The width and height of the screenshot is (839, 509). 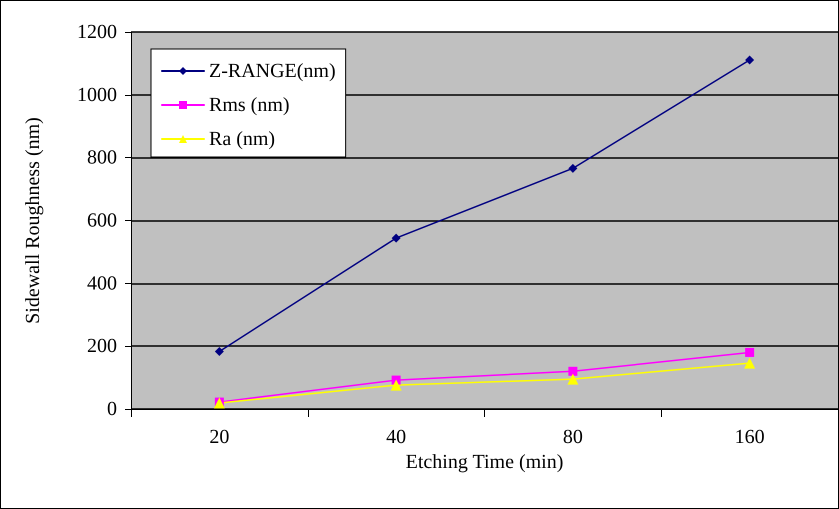 I want to click on x-tick-label: 40, so click(x=396, y=437).